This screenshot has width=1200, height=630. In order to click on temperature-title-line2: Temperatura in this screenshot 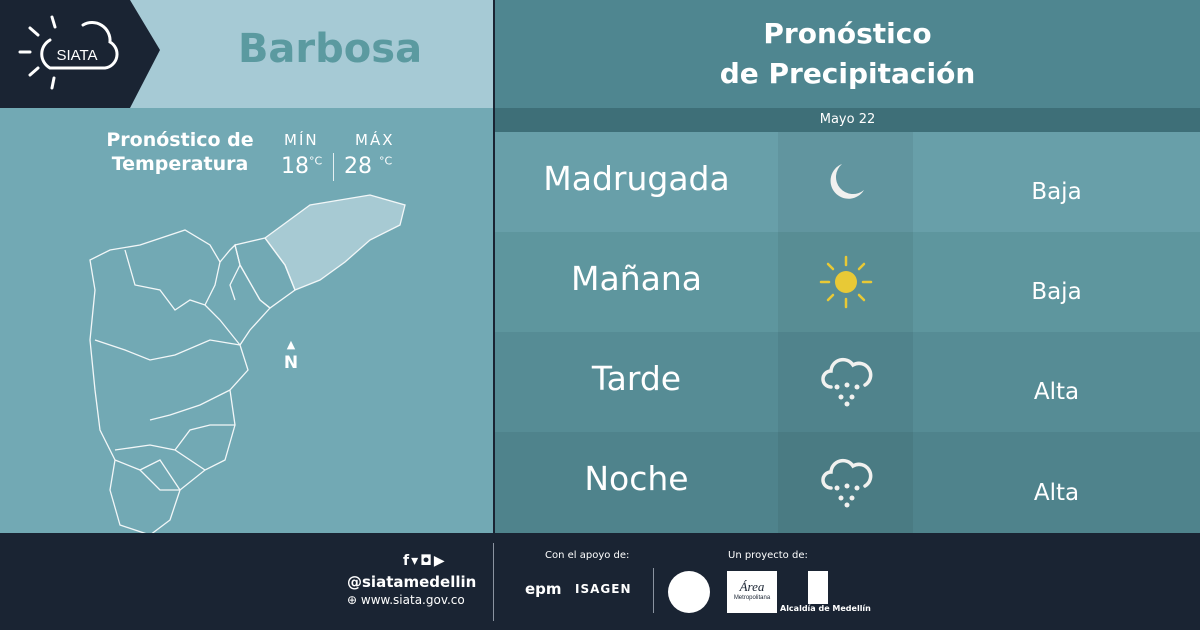, I will do `click(180, 164)`.